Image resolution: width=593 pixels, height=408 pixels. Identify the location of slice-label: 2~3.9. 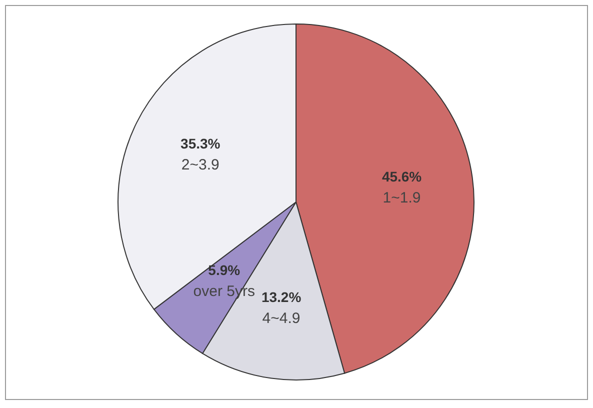
(200, 165).